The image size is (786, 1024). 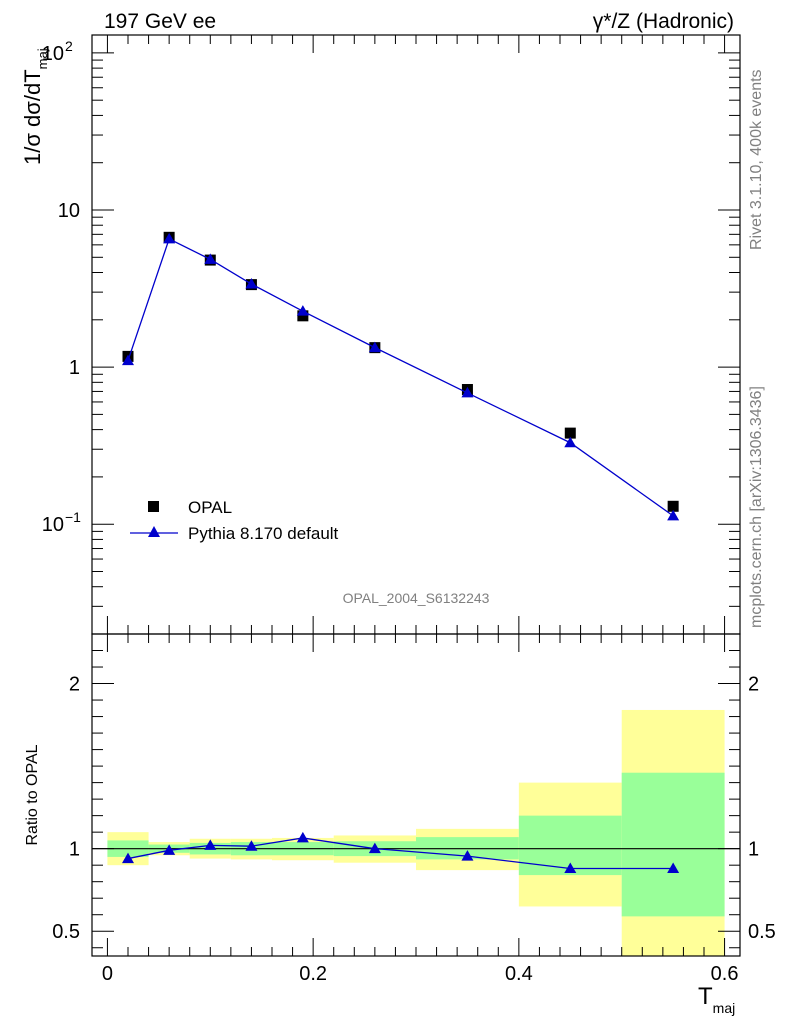 I want to click on x-tick-label: 0.4, so click(x=519, y=974).